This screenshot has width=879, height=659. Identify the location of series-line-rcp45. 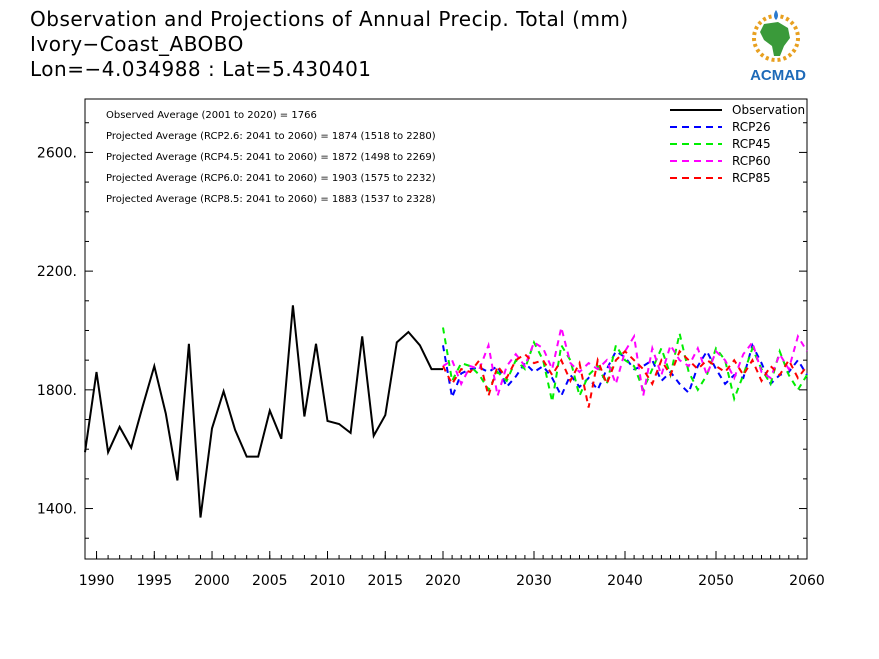
(625, 365).